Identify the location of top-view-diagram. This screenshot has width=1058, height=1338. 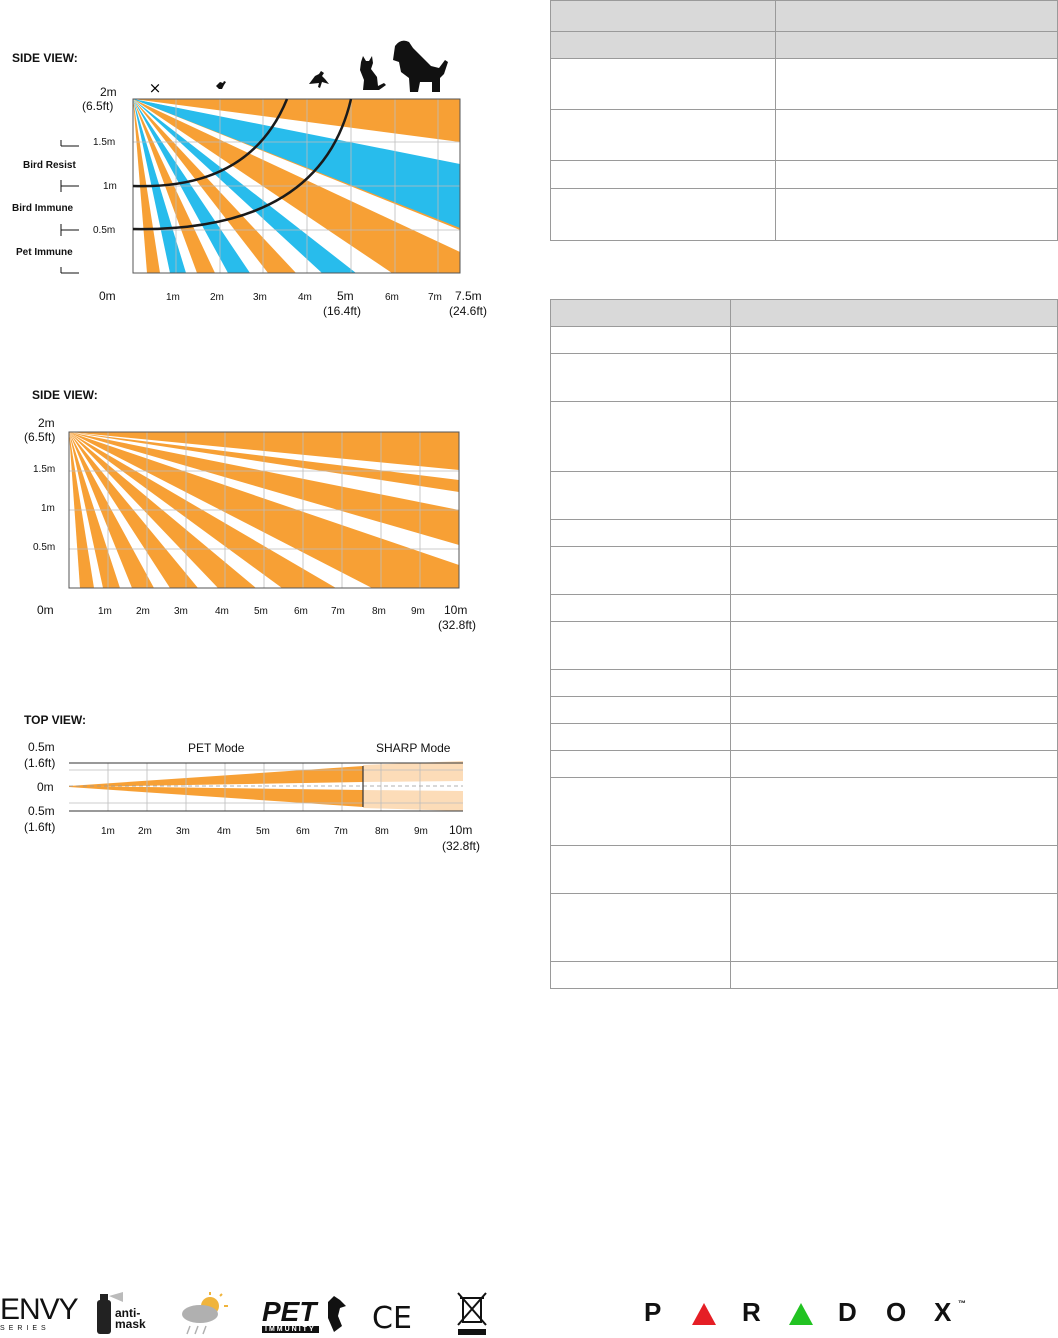
(266, 786).